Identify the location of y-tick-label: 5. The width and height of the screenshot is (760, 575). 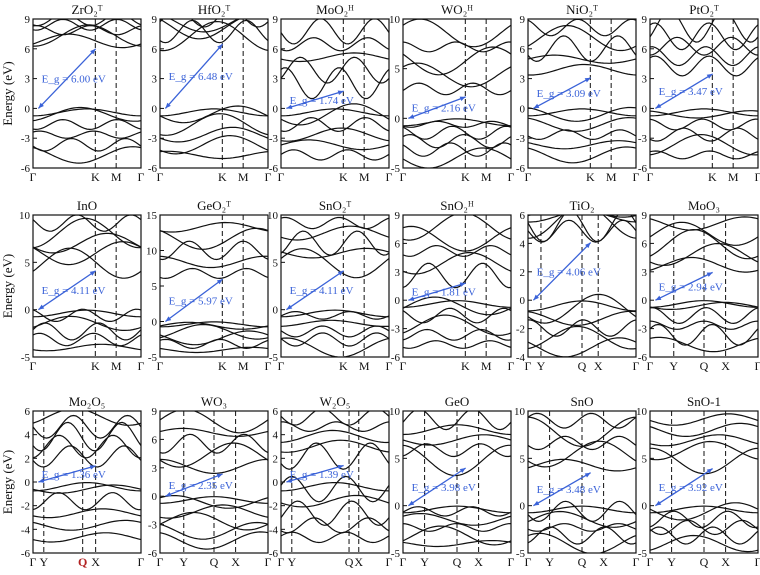
(523, 459).